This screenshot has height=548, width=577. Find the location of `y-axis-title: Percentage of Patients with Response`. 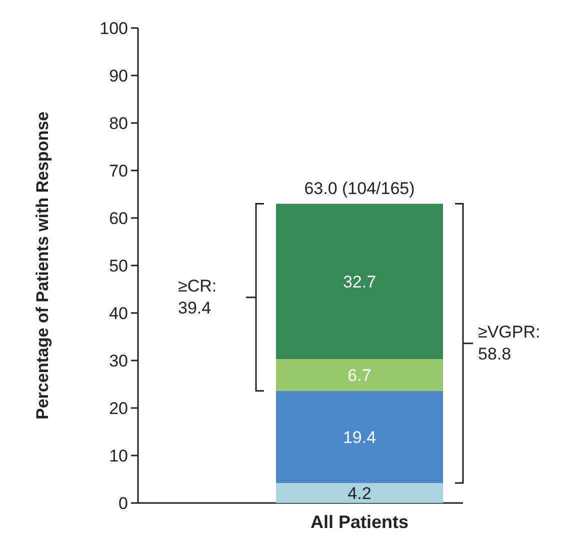

y-axis-title: Percentage of Patients with Response is located at coordinates (42, 266).